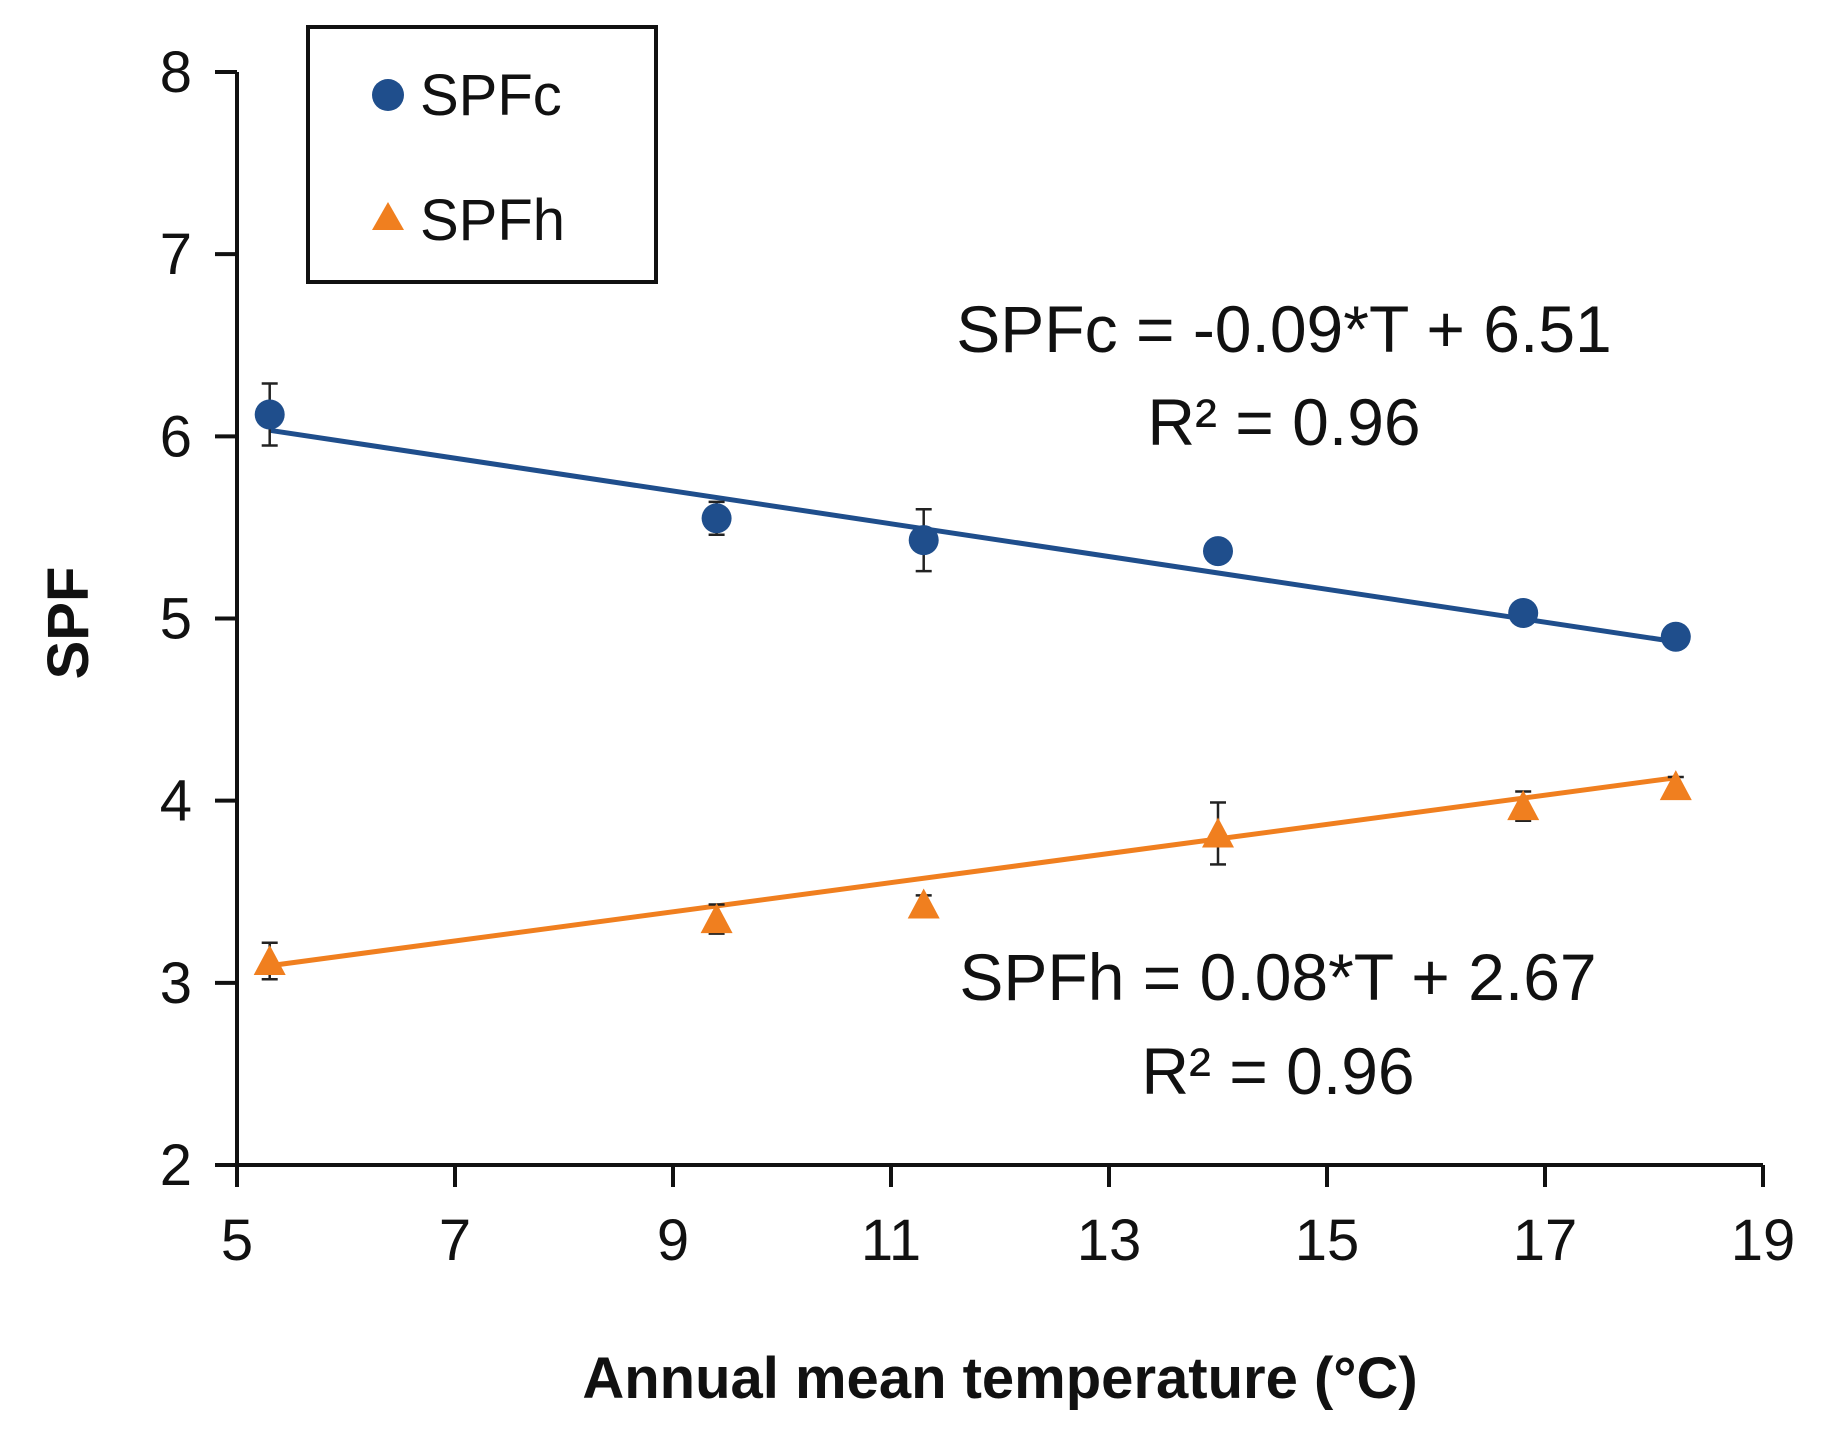 This screenshot has height=1439, width=1830. Describe the element at coordinates (198, 619) in the screenshot. I see `y-axis-ticks: 2 3 4 5 6 7 8` at that location.